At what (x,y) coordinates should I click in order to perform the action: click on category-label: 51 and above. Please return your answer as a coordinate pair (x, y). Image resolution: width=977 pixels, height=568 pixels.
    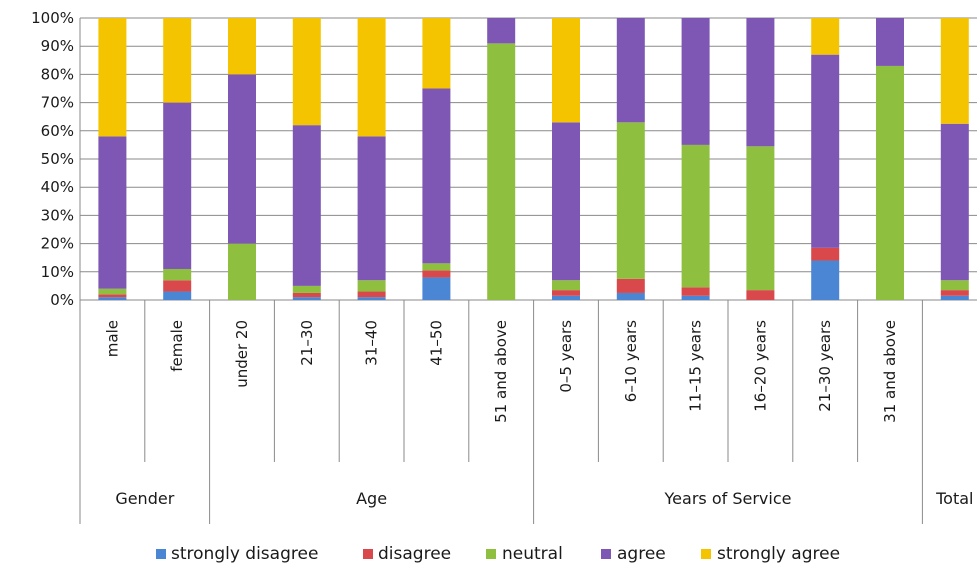
    Looking at the image, I should click on (501, 371).